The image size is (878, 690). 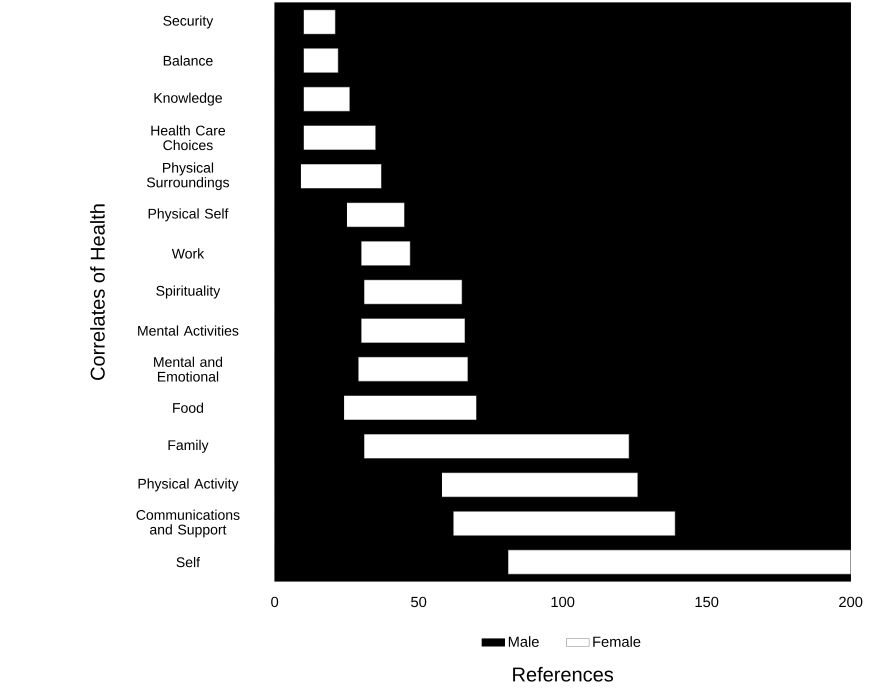 I want to click on y-tick-label: Spirituality, so click(x=188, y=292).